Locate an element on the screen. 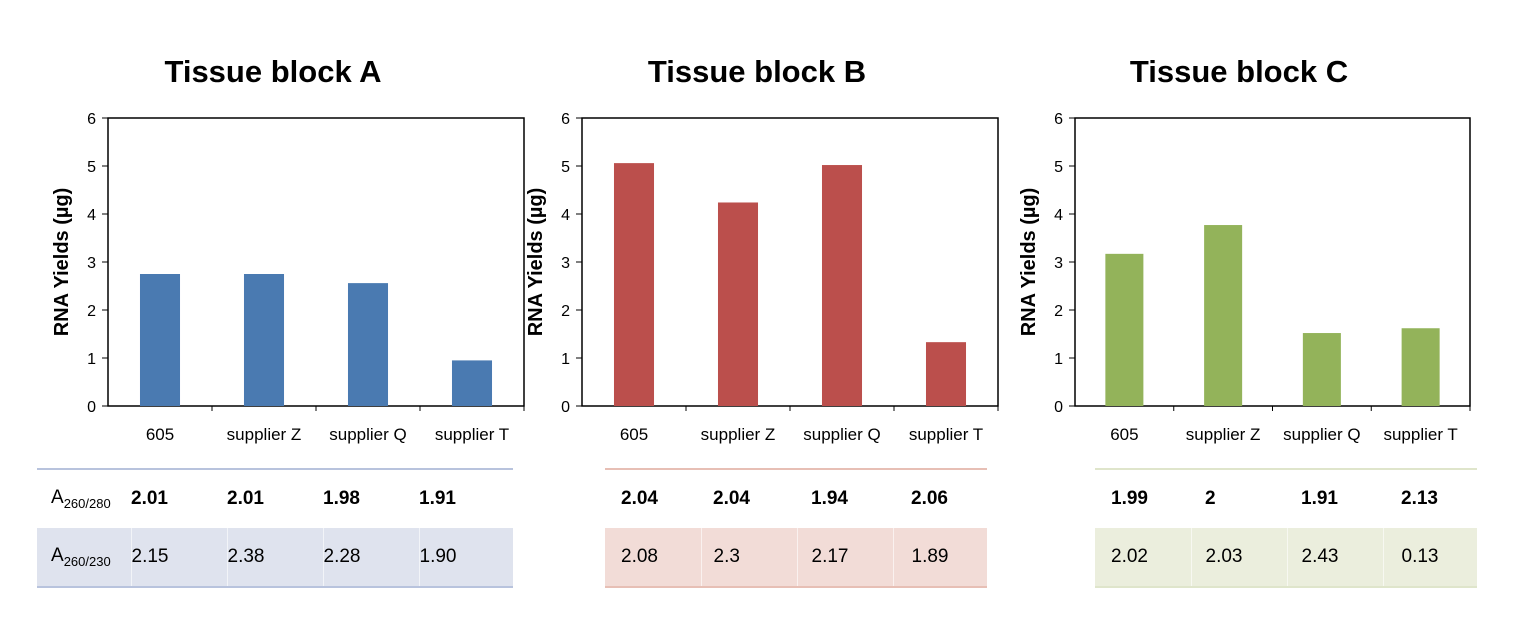 This screenshot has width=1522, height=634. quality-table-block-b: 2.04 2.04 1.94 2.06 2.08 2.3 2.17 1.89 is located at coordinates (796, 528).